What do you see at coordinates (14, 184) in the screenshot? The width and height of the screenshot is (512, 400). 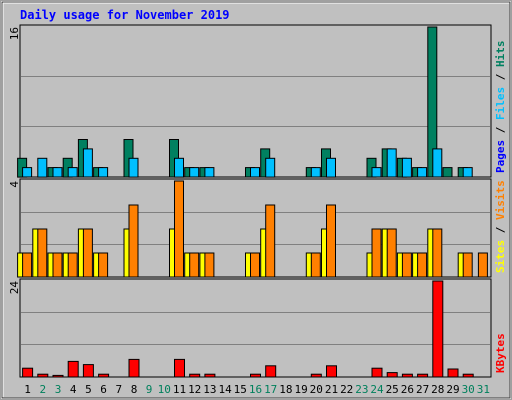 I see `y-max-label: 4` at bounding box center [14, 184].